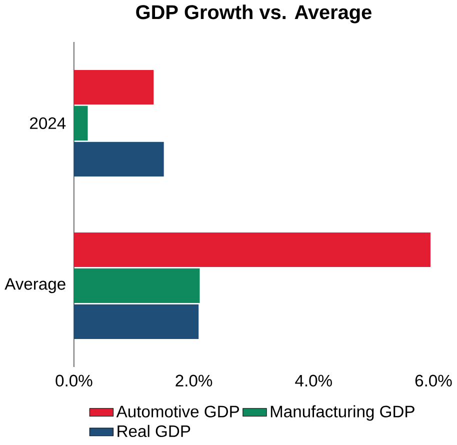 This screenshot has height=445, width=457. Describe the element at coordinates (313, 381) in the screenshot. I see `x-tick-label: 4.0%` at that location.